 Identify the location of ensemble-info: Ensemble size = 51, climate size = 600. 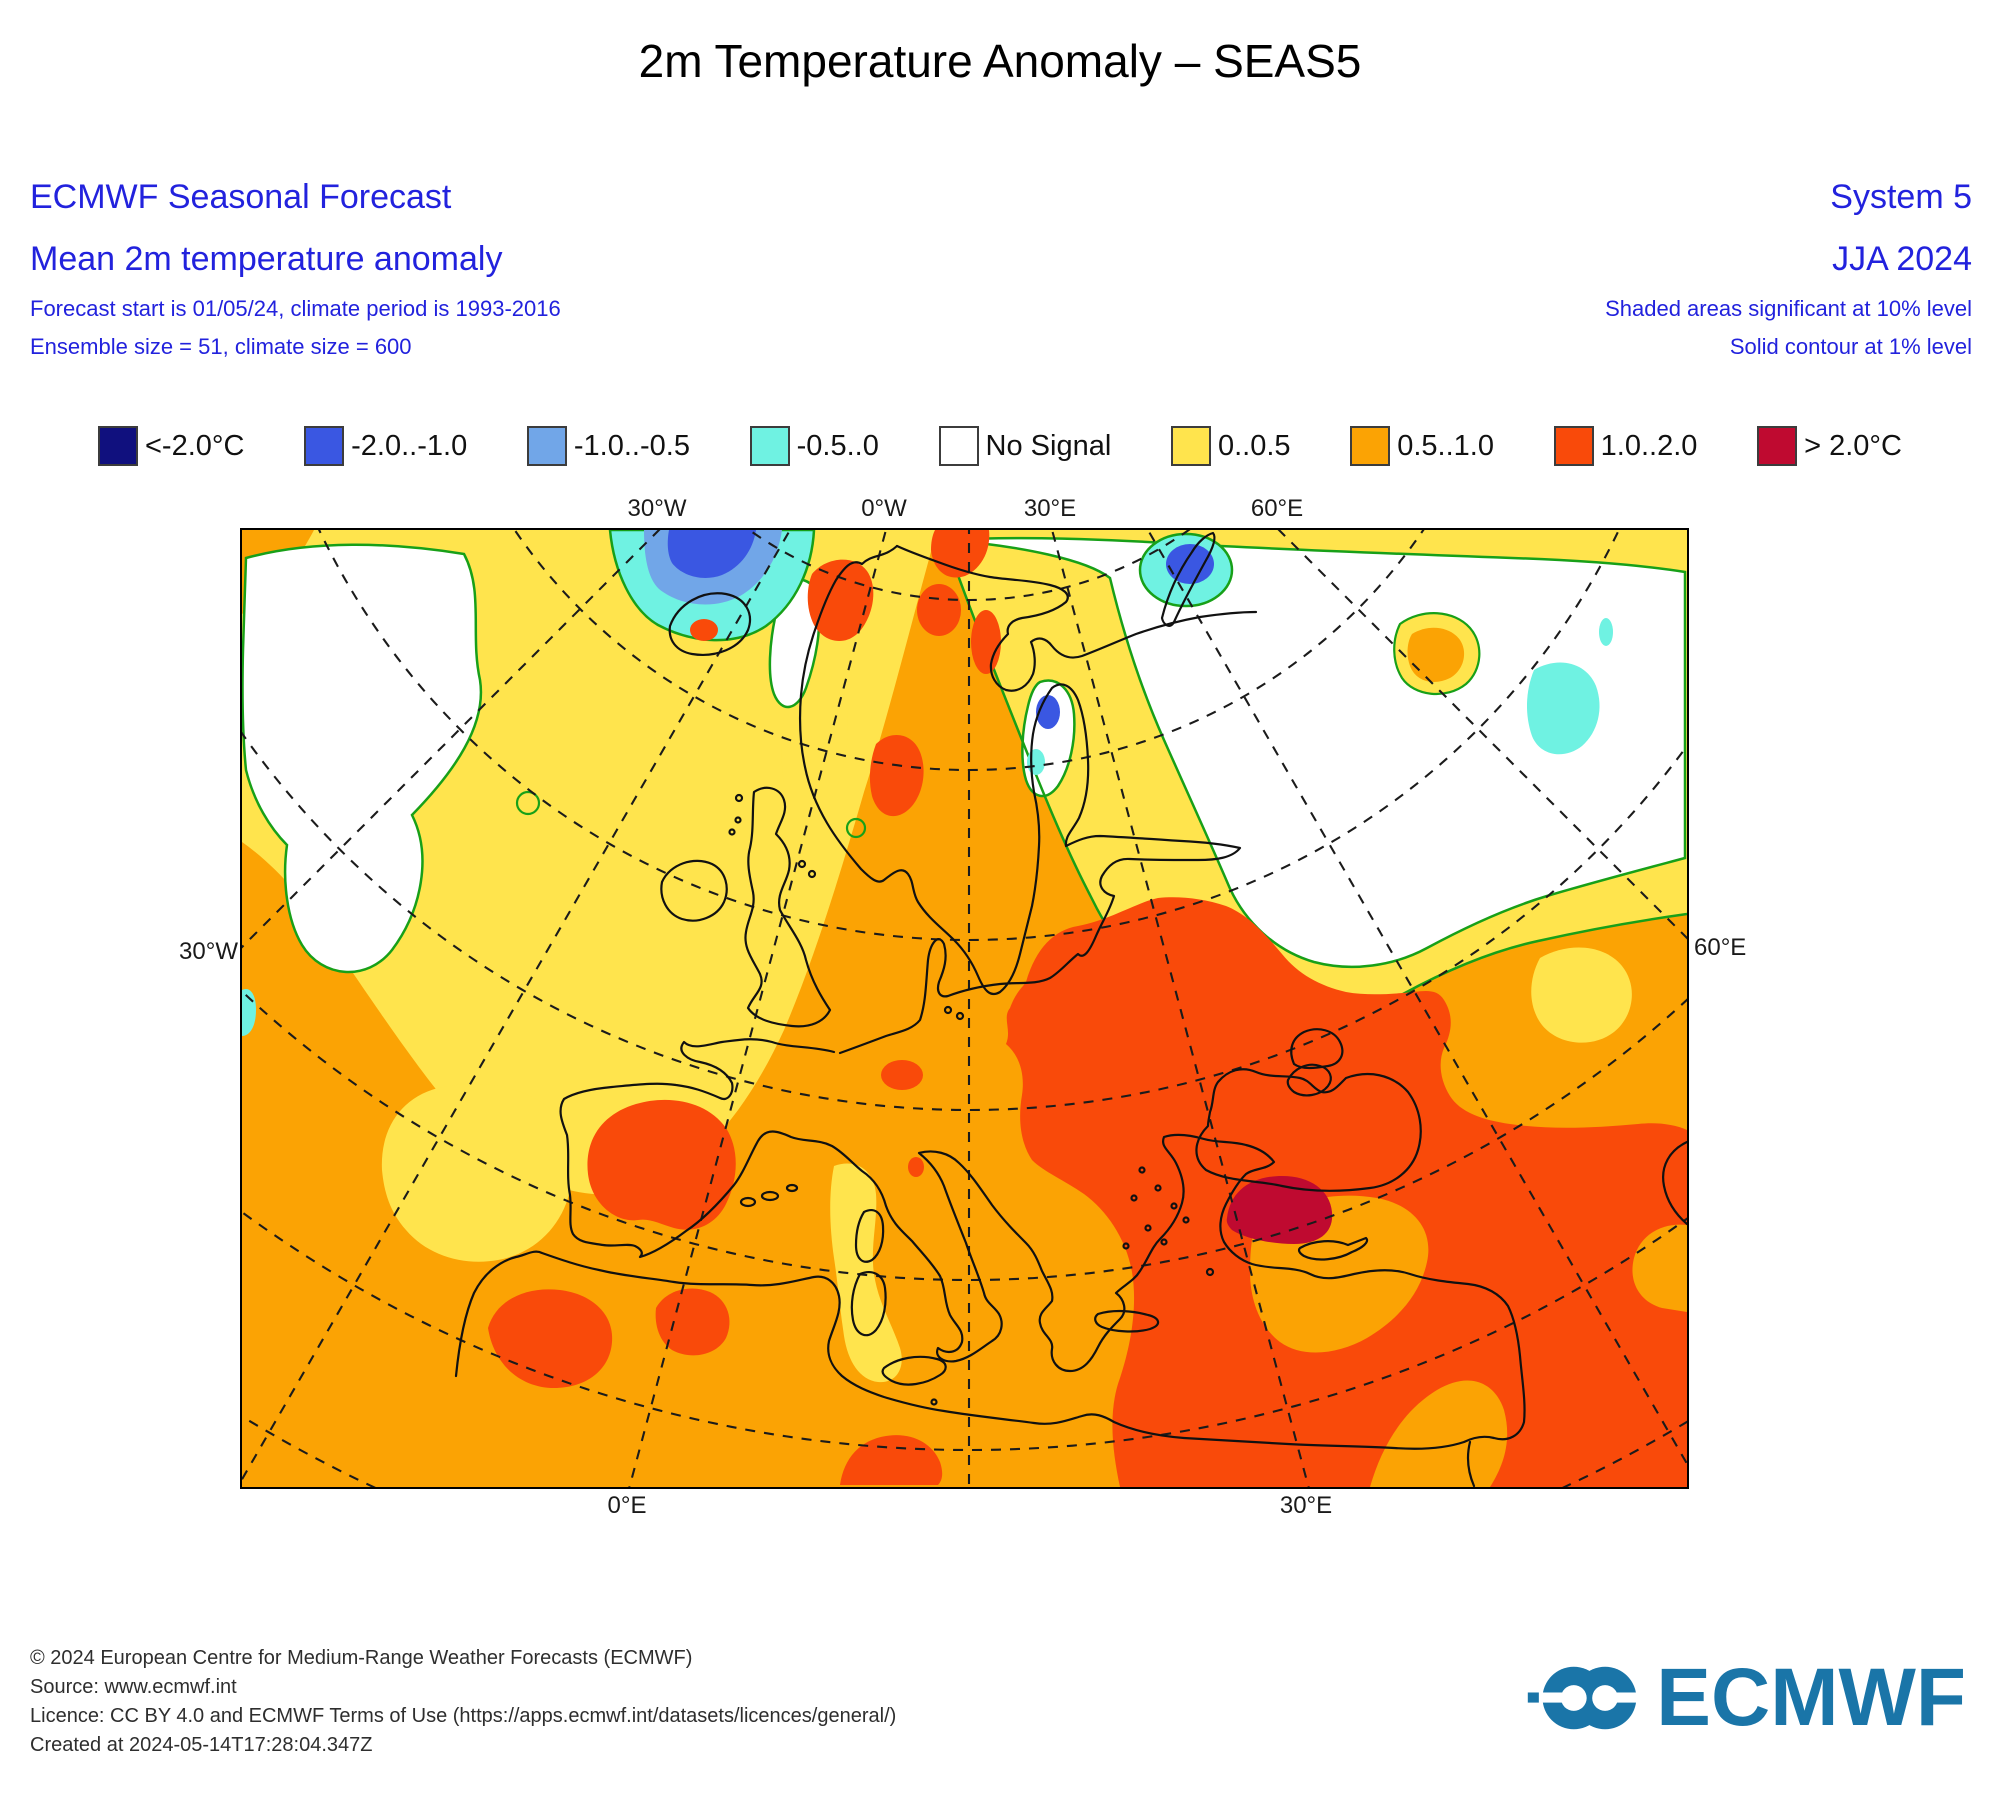
(221, 346).